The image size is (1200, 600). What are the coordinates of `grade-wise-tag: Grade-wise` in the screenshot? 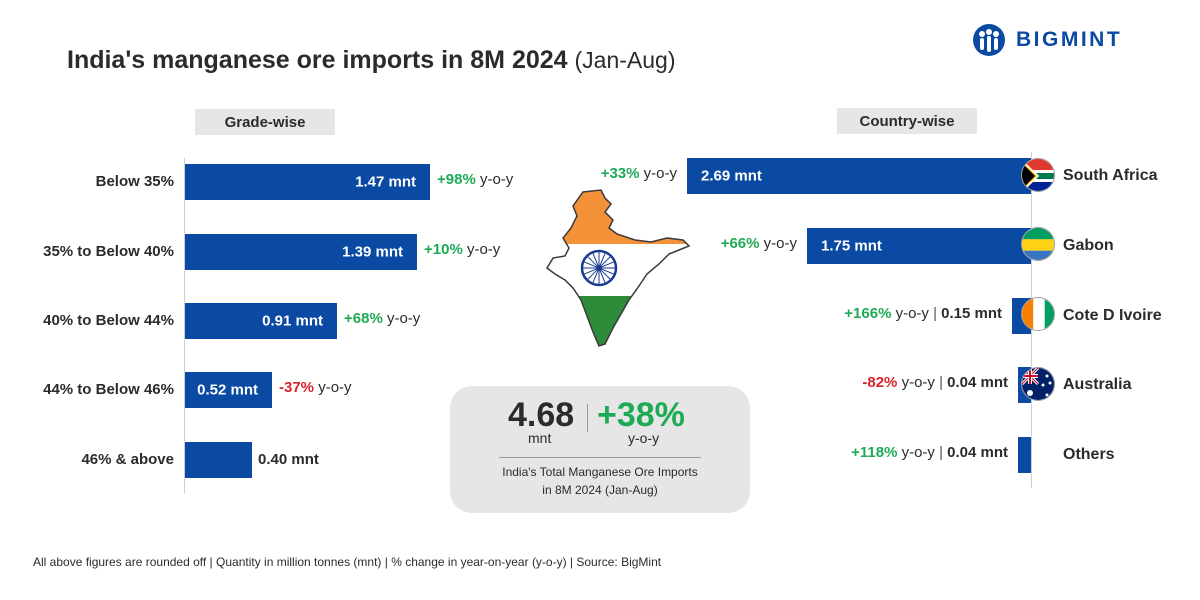 It's located at (265, 122).